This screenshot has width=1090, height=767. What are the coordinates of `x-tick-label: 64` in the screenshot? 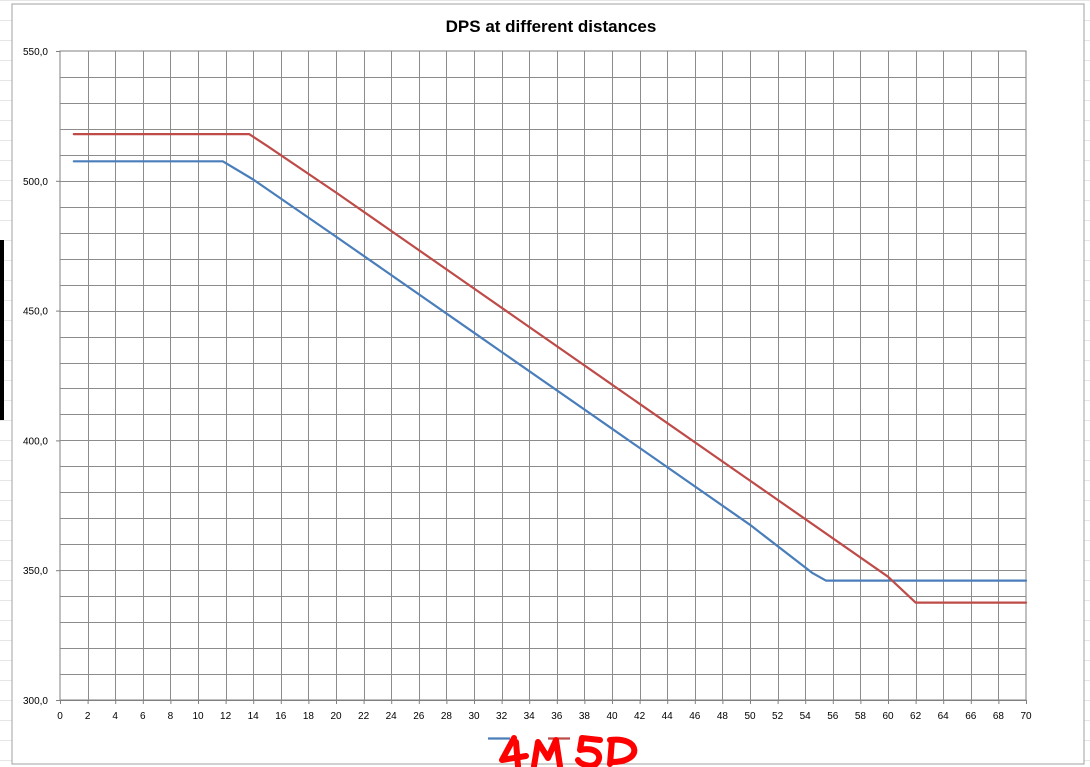 It's located at (944, 716).